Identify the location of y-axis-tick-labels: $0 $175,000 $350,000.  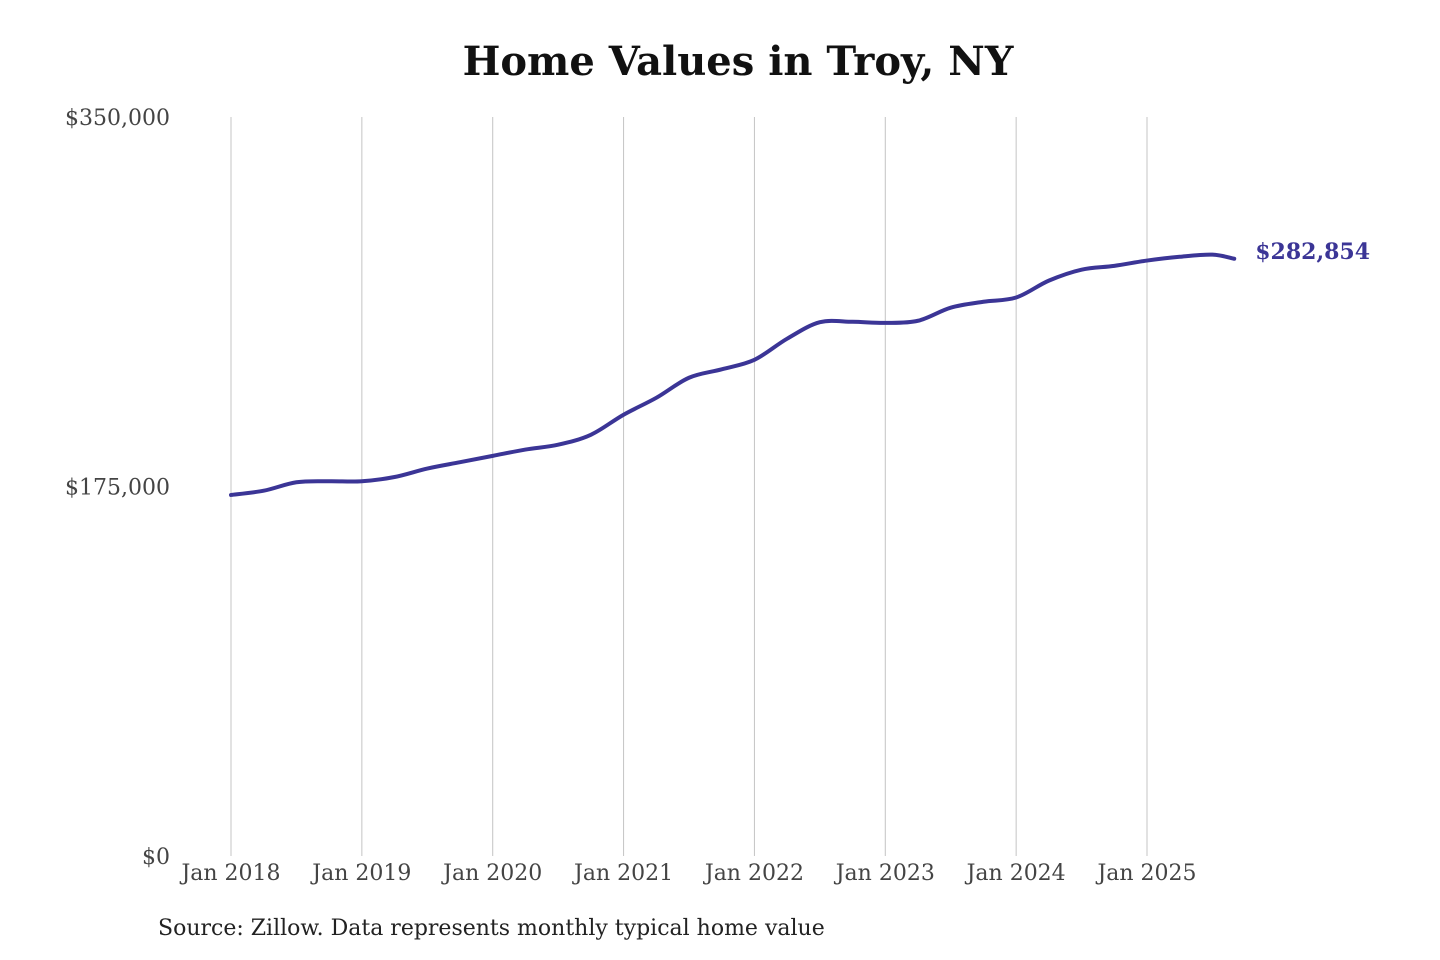
(117, 488).